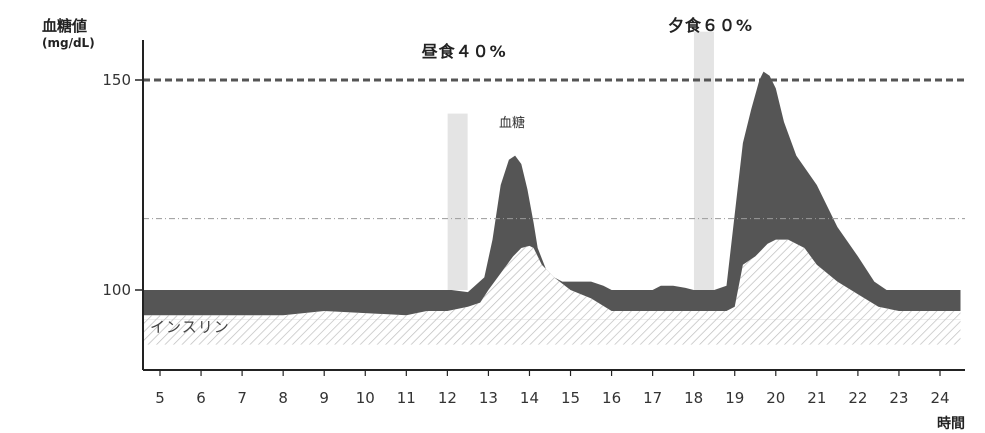 The image size is (985, 433). Describe the element at coordinates (116, 80) in the screenshot. I see `y-tick-label: 150` at that location.